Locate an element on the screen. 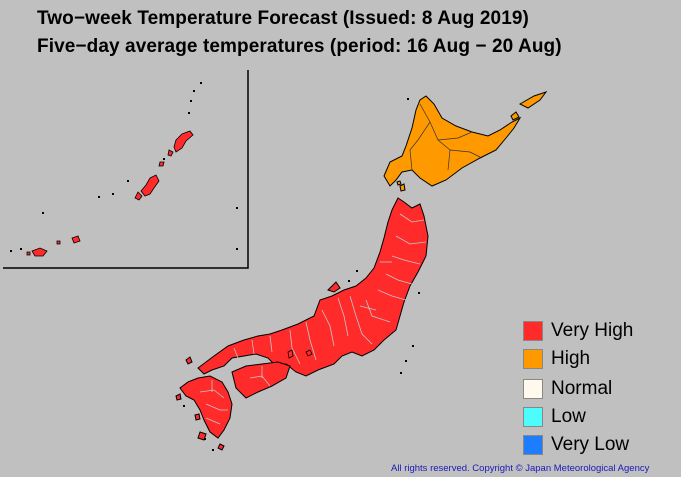 Image resolution: width=681 pixels, height=477 pixels. hokkaido-borders is located at coordinates (446, 137).